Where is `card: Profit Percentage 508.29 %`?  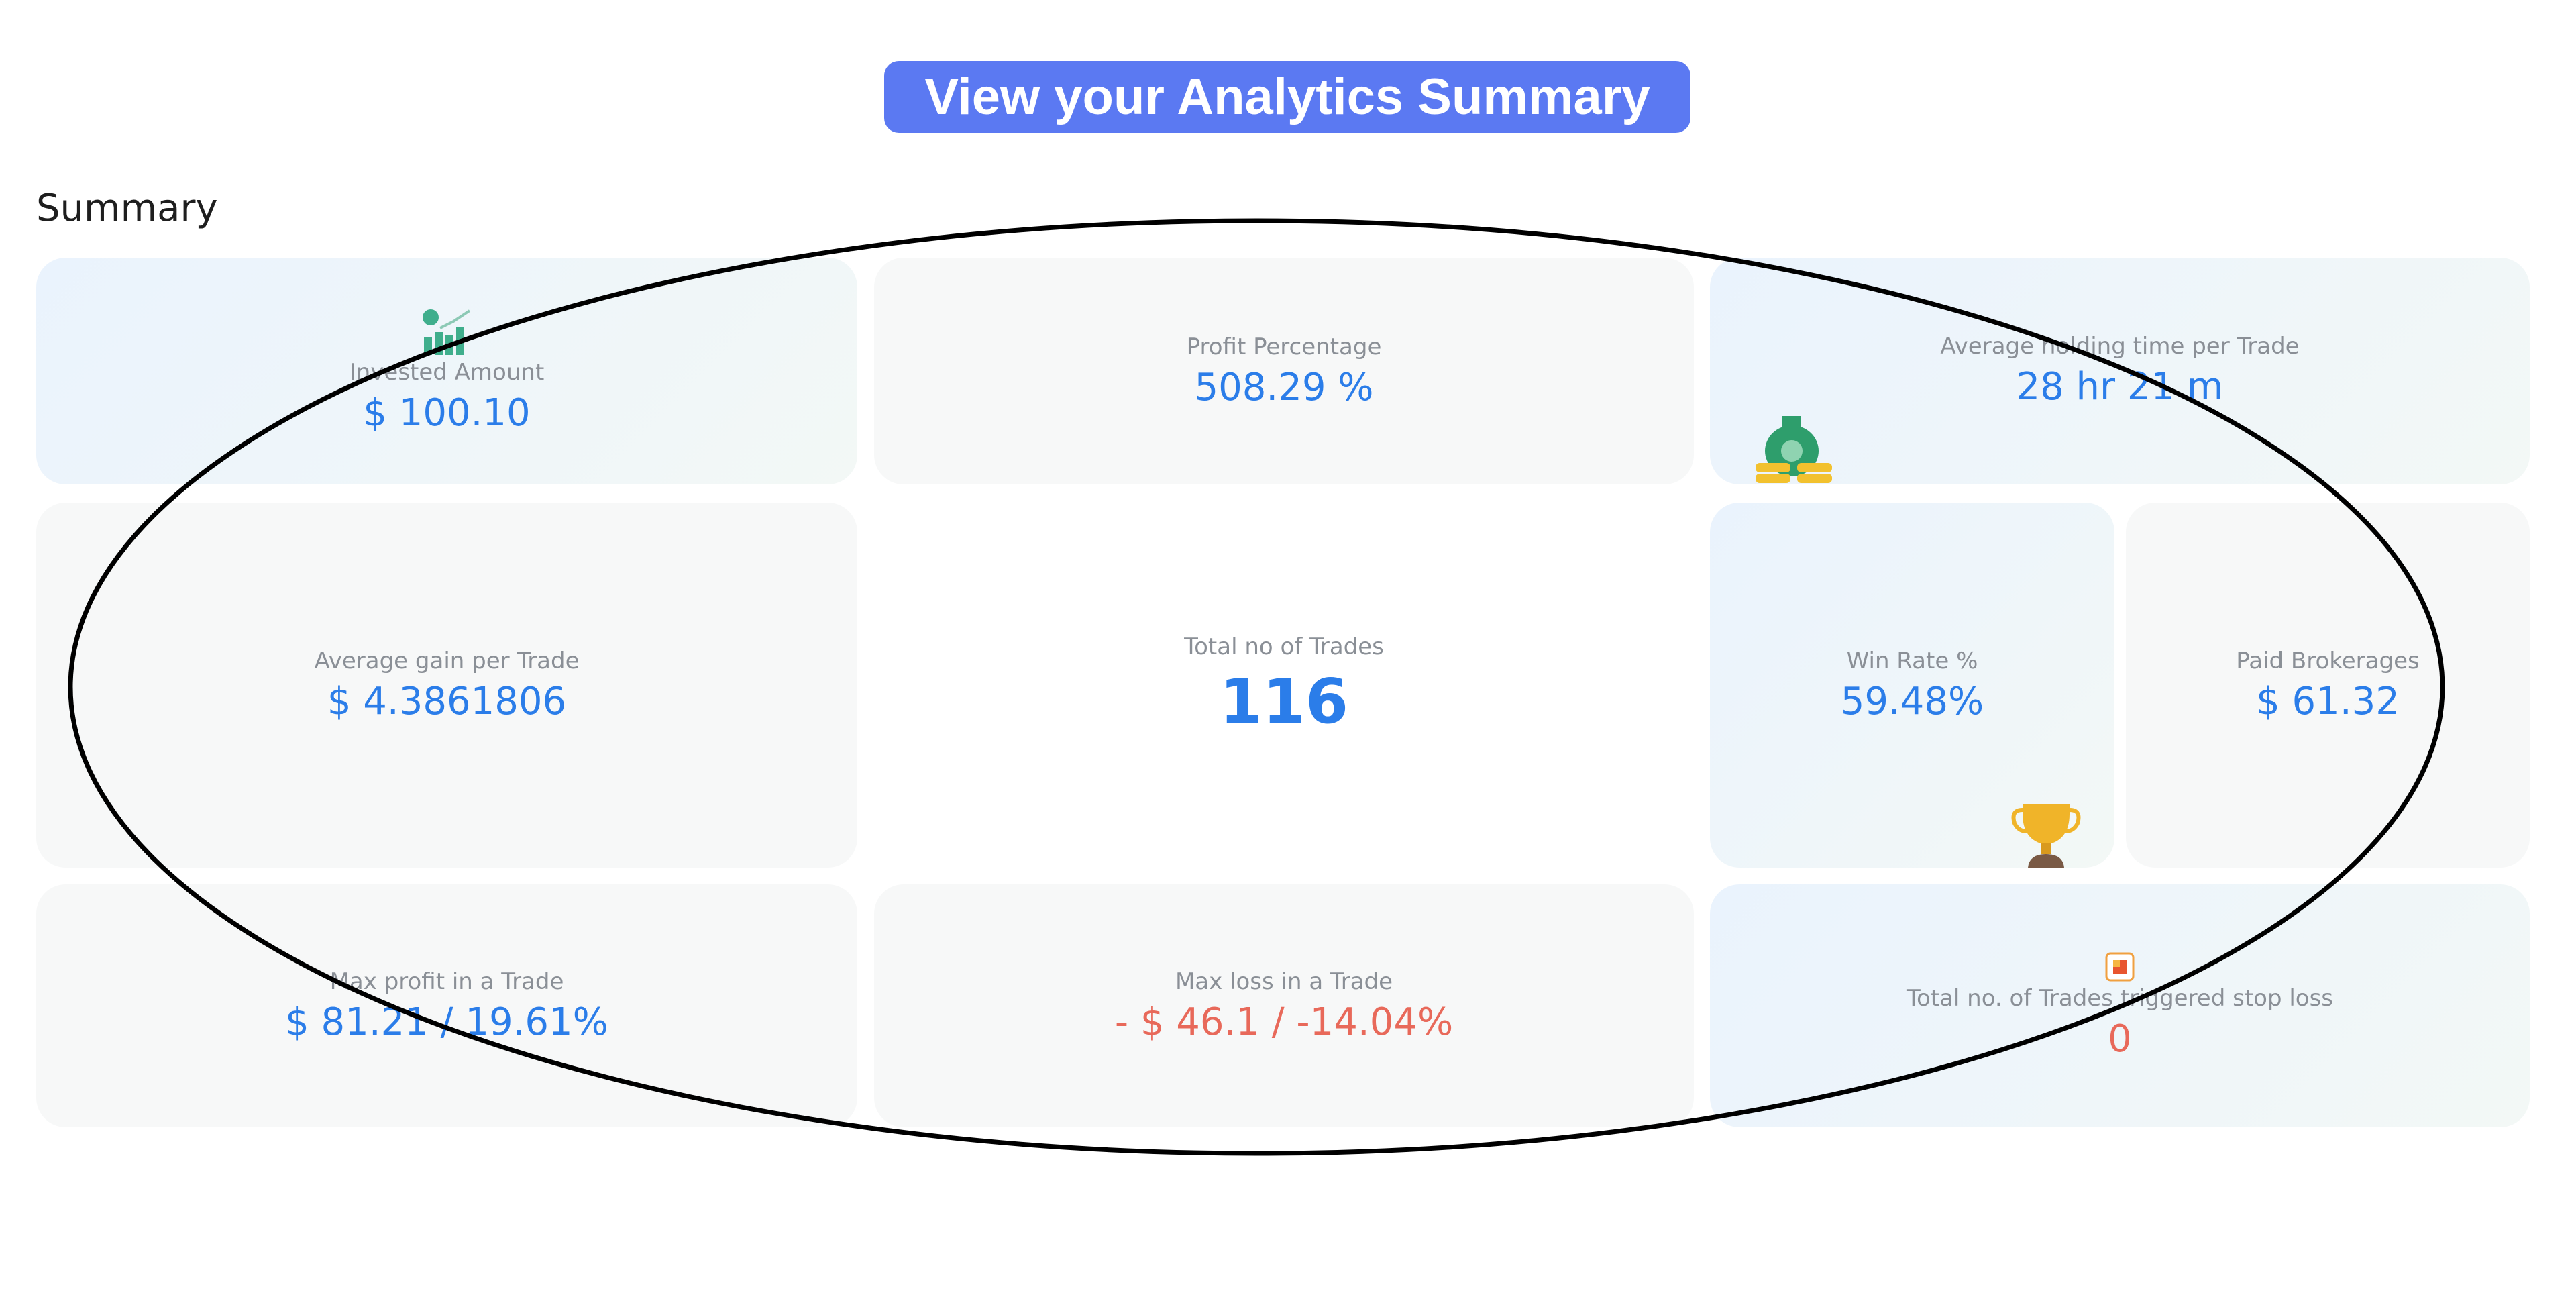
card: Profit Percentage 508.29 % is located at coordinates (1284, 371).